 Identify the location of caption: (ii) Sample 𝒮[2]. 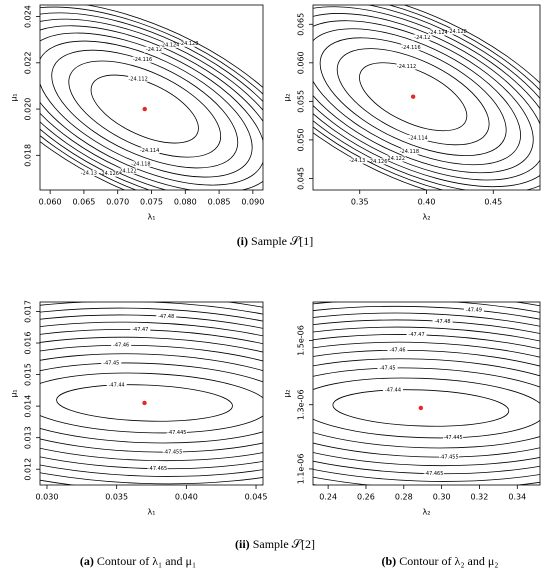
(275, 544).